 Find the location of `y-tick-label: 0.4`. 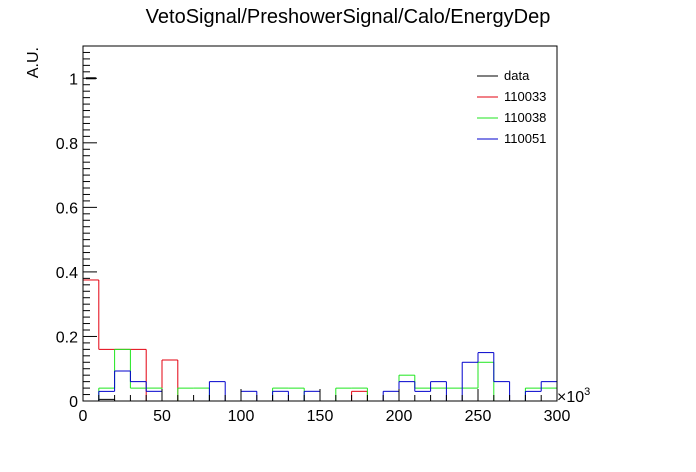

y-tick-label: 0.4 is located at coordinates (67, 273).